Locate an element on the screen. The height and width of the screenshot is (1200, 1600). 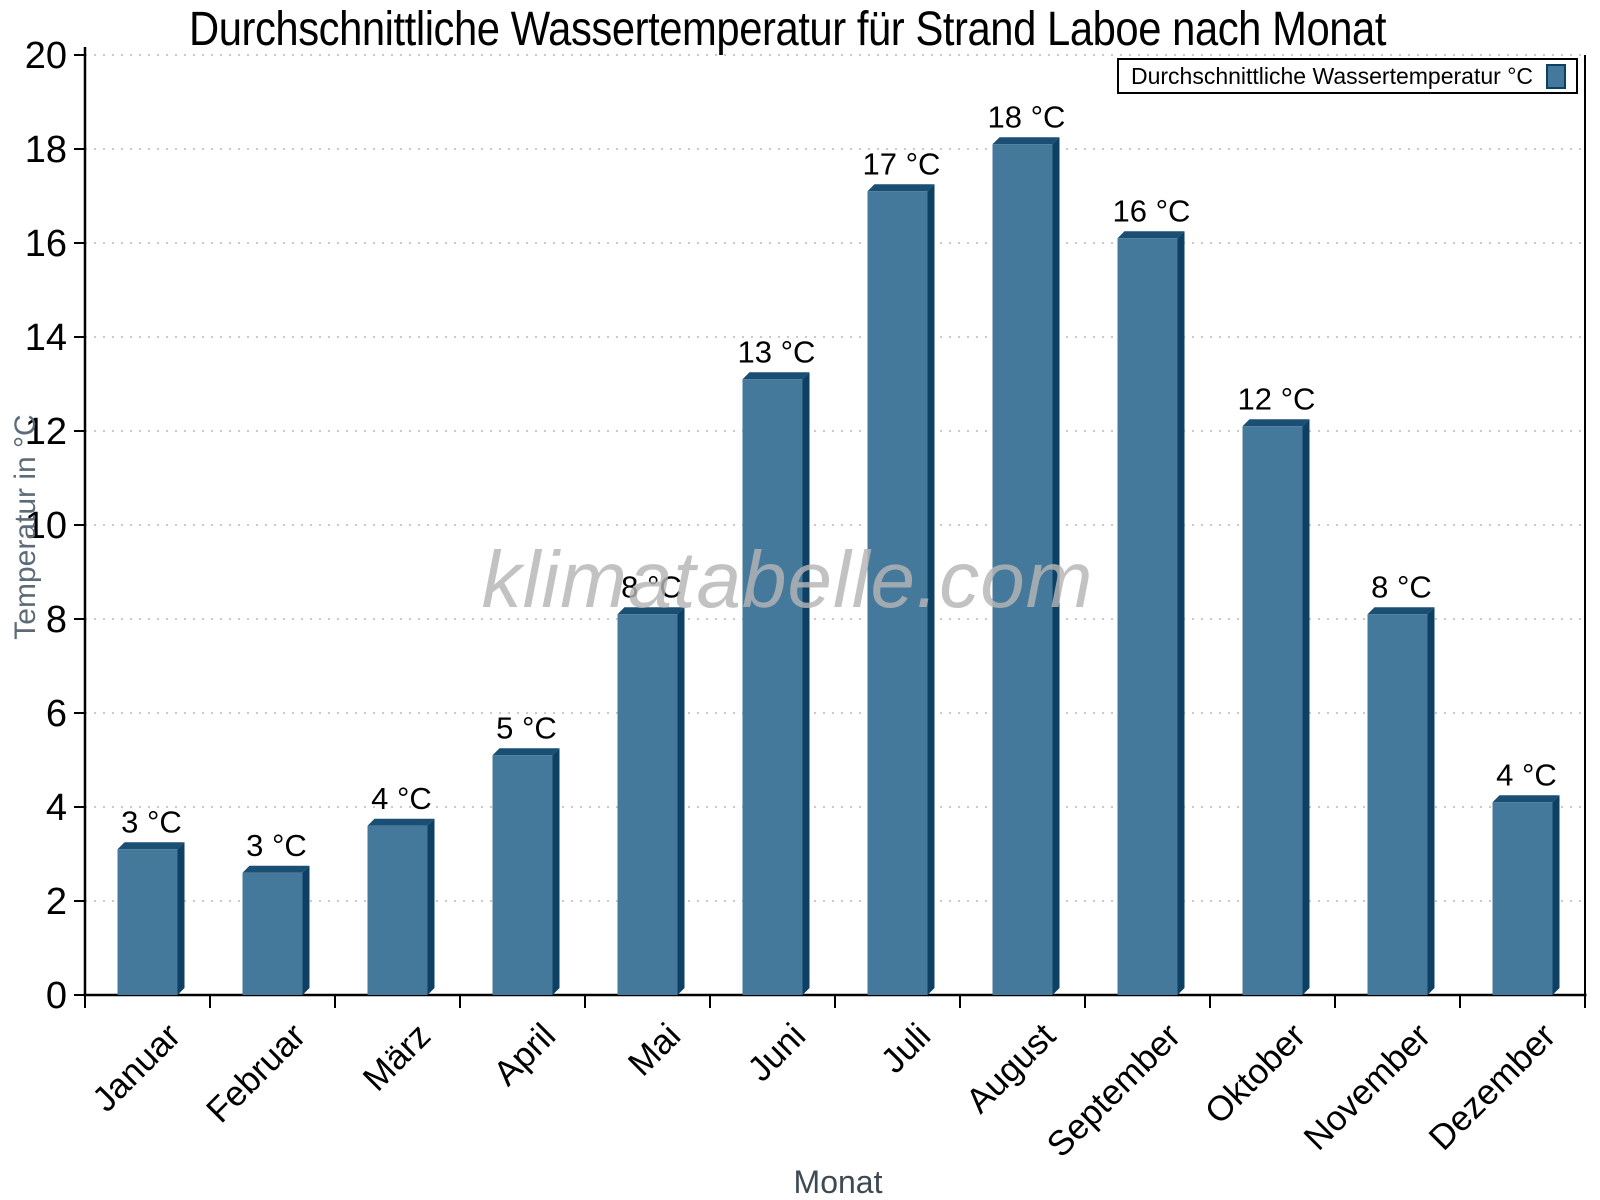
legend-box: Durchschnittliche Wassertemperatur °C is located at coordinates (1347, 76).